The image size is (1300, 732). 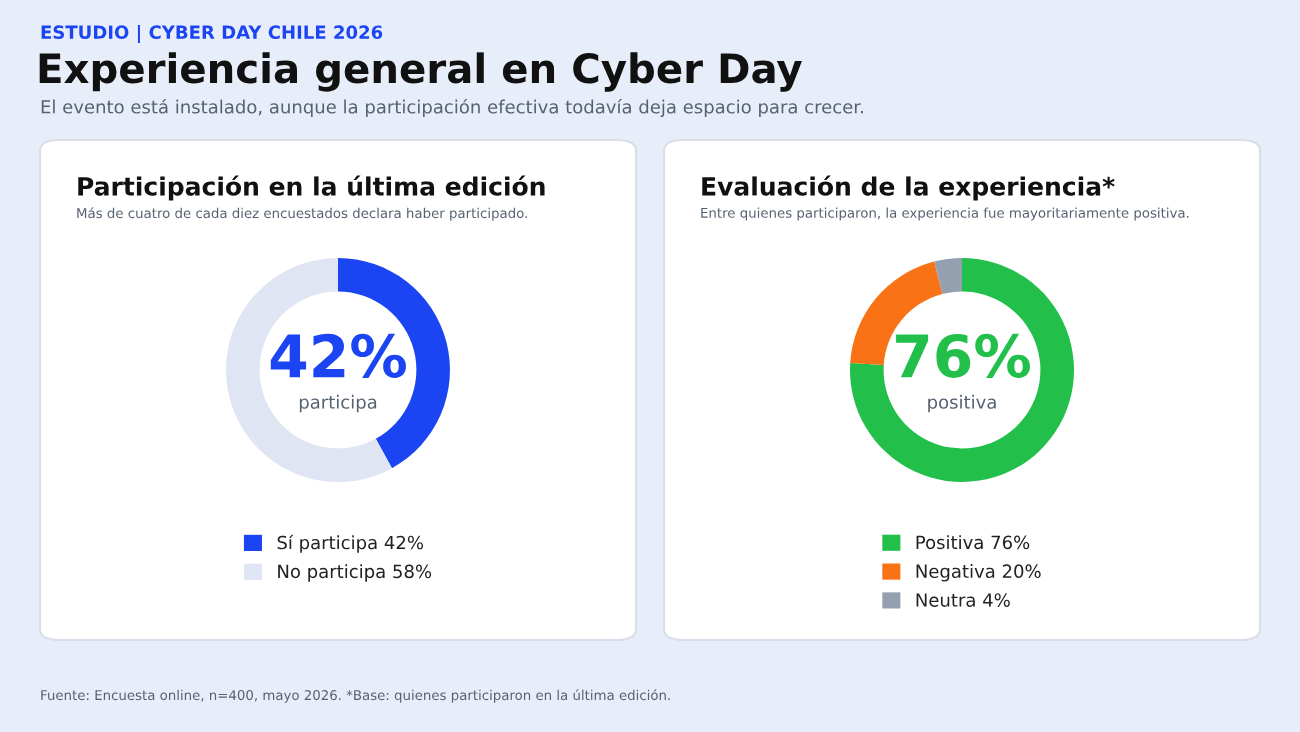 I want to click on text: 42%, so click(x=338, y=355).